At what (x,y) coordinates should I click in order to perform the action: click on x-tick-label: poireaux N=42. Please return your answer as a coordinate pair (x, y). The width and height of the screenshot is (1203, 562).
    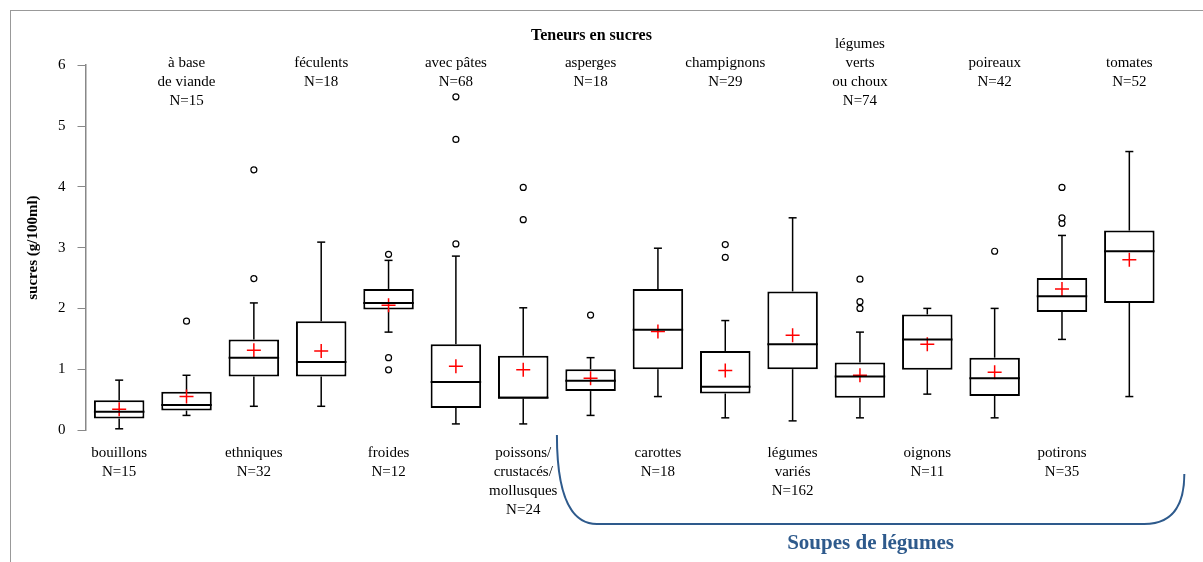
    Looking at the image, I should click on (995, 72).